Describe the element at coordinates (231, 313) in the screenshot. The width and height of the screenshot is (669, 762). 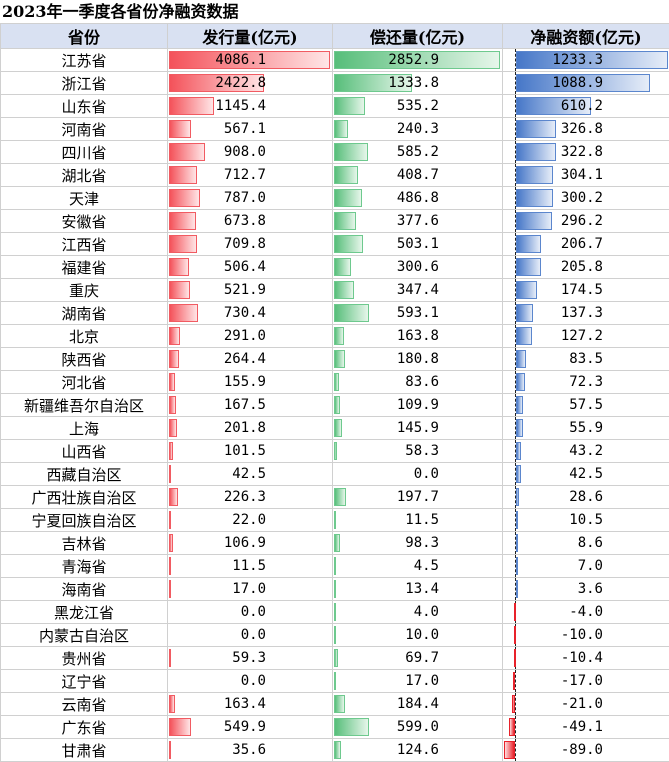
I see `issuance-value: 730.4` at that location.